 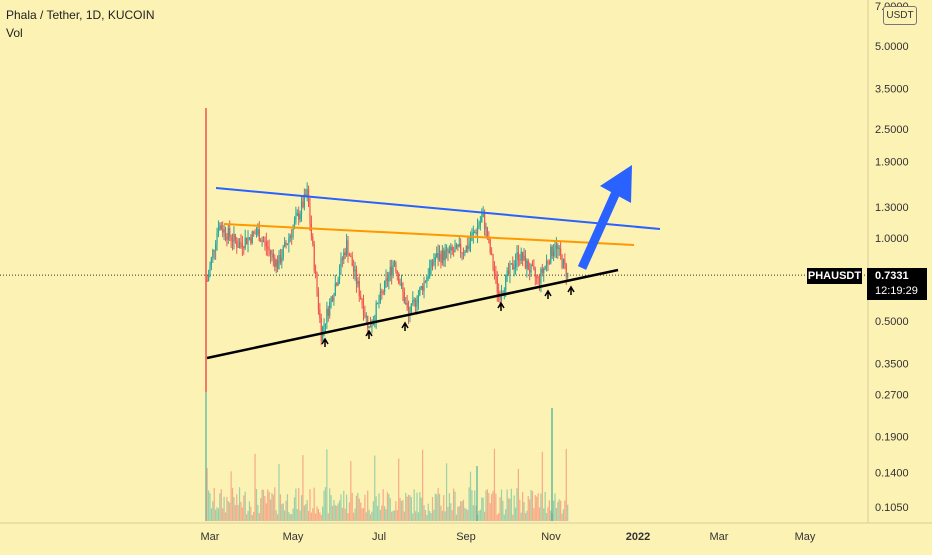 What do you see at coordinates (900, 15) in the screenshot?
I see `currency-badge: USDT` at bounding box center [900, 15].